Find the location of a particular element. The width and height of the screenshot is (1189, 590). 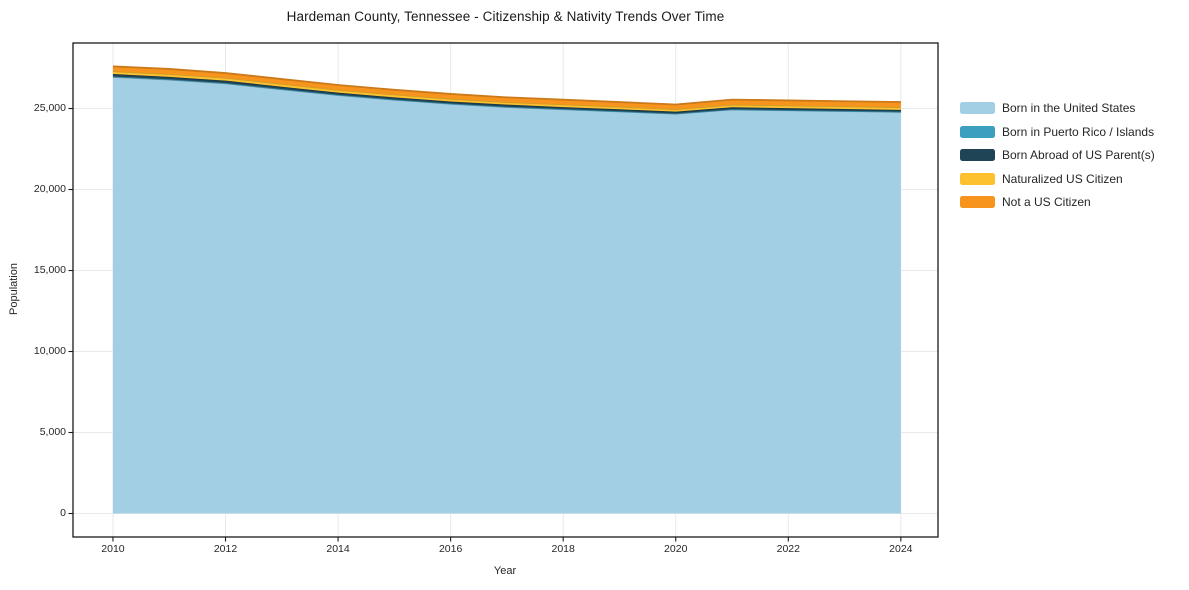

x-tick-label: 2024 is located at coordinates (901, 549).